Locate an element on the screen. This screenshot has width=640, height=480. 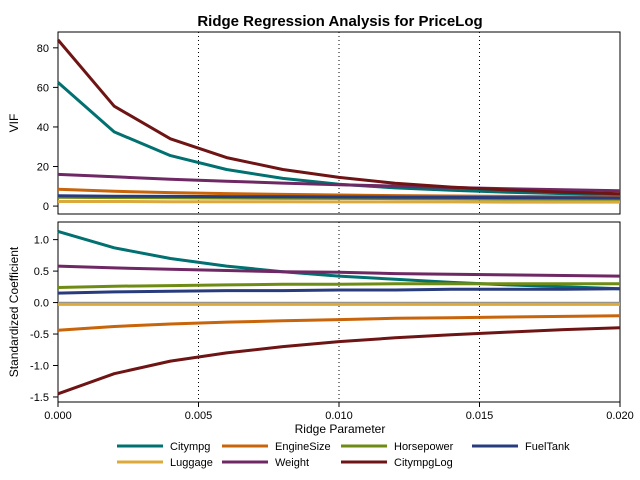
y-tick-label: 80 is located at coordinates (43, 49).